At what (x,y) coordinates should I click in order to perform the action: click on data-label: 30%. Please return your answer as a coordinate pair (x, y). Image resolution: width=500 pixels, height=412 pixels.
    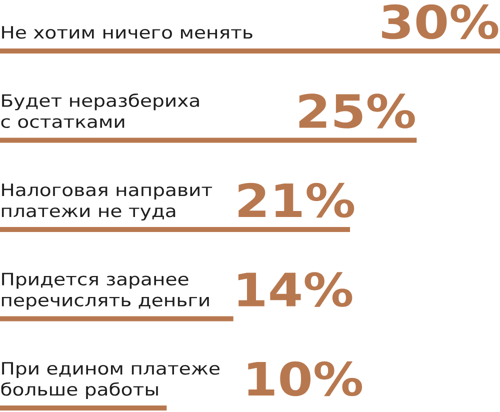
    Looking at the image, I should click on (440, 22).